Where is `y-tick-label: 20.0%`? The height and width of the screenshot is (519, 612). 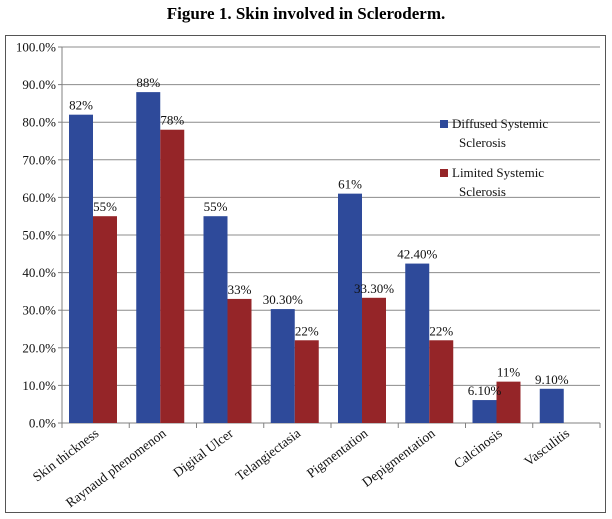
y-tick-label: 20.0% is located at coordinates (39, 347).